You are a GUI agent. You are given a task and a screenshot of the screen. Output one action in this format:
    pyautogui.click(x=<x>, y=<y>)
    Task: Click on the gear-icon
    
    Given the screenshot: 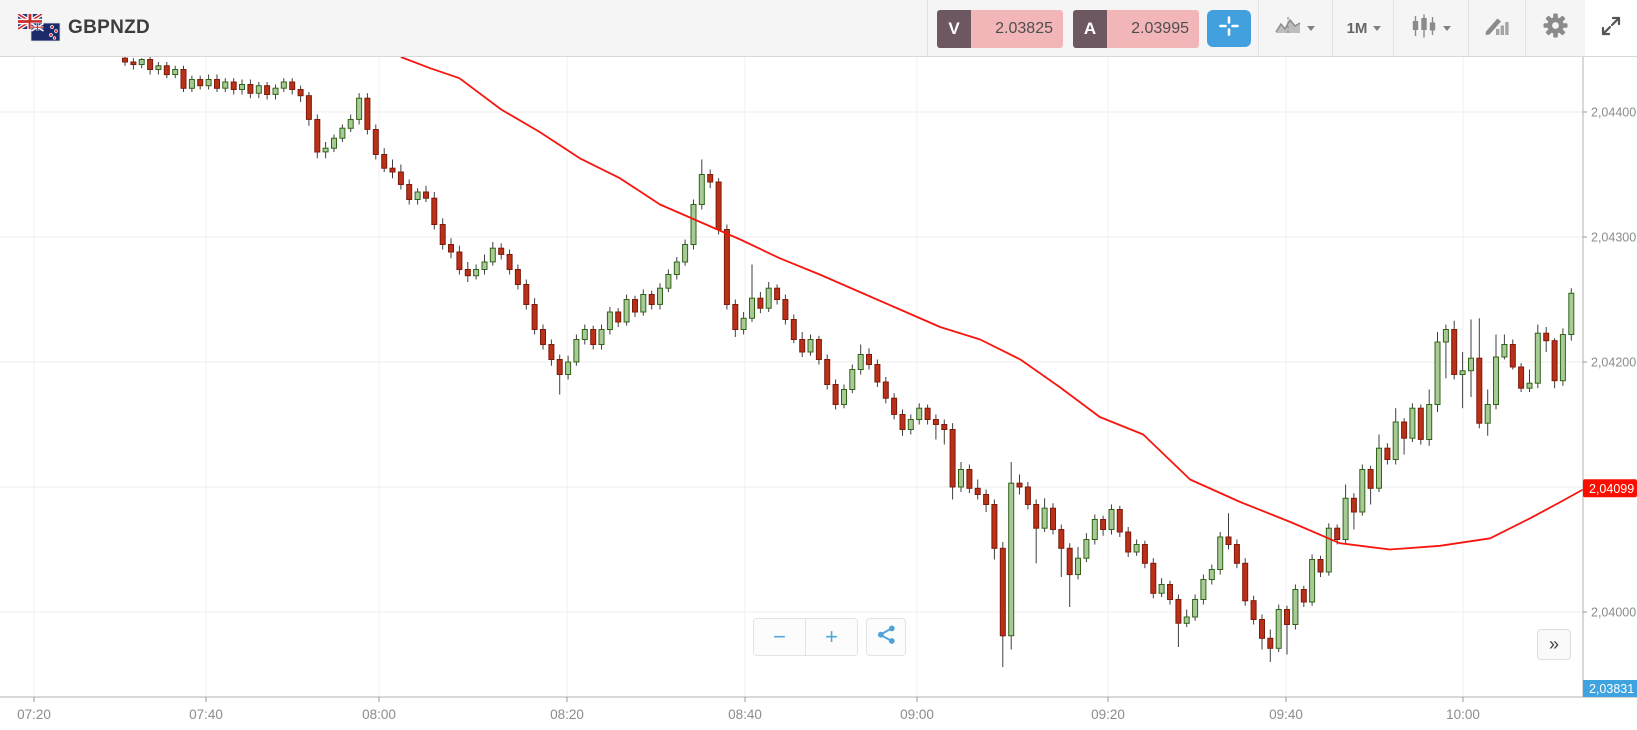 What is the action you would take?
    pyautogui.click(x=1555, y=28)
    